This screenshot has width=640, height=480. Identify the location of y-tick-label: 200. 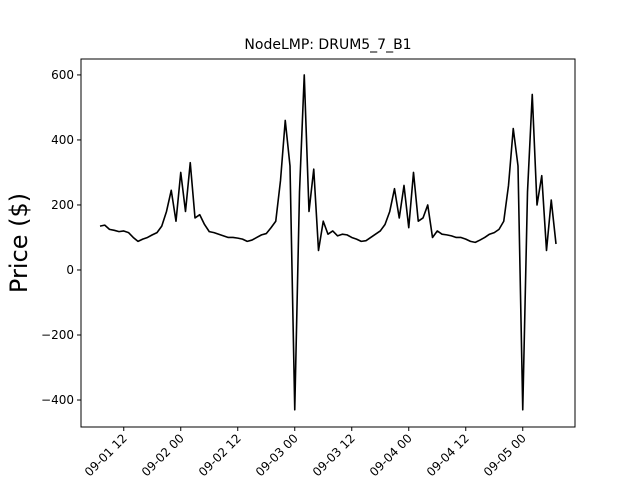
(62, 205).